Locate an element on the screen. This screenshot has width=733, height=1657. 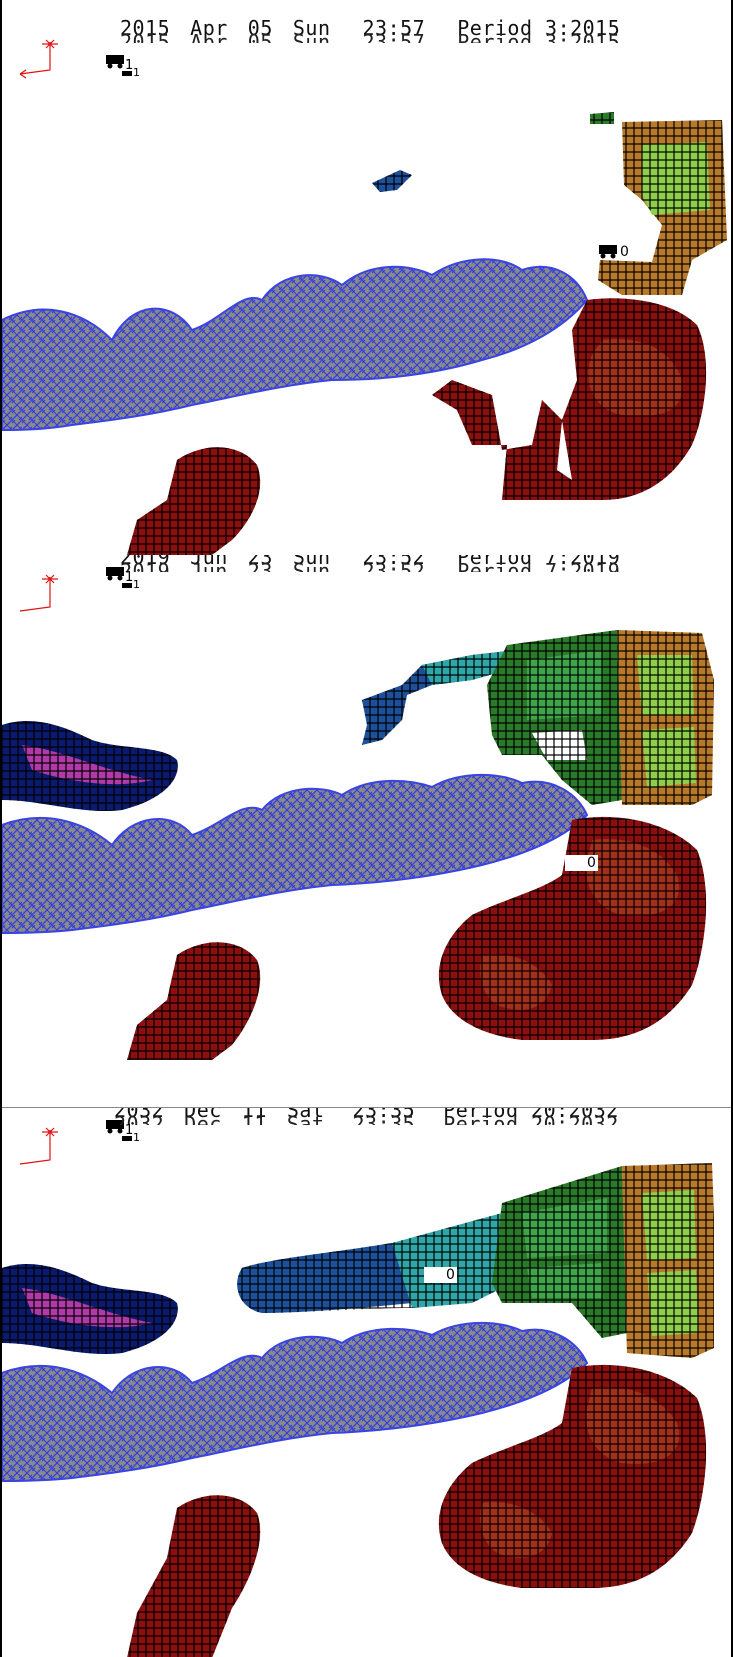
timestamp-line: 2015 Apr 05 Sun 23:57 Period 3:2015 is located at coordinates (370, 28).